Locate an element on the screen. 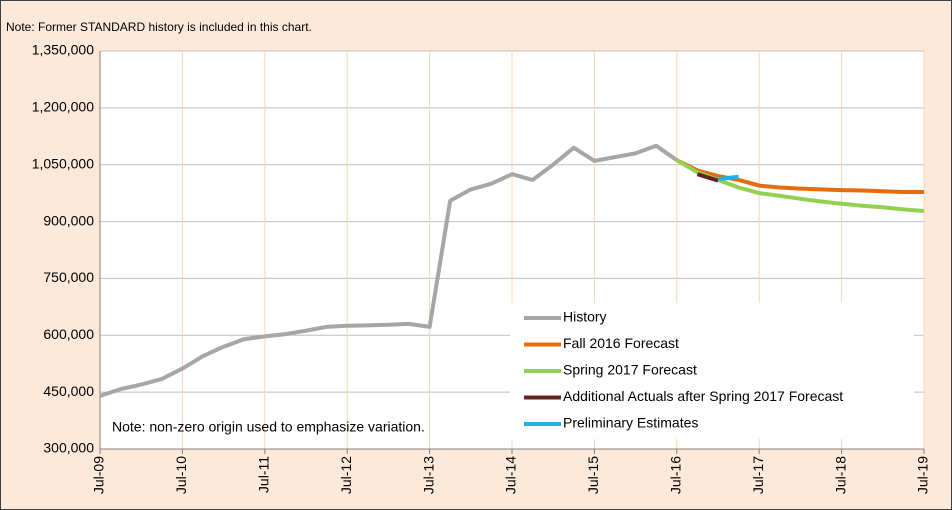  y-tick-label: 600,000 is located at coordinates (68, 334).